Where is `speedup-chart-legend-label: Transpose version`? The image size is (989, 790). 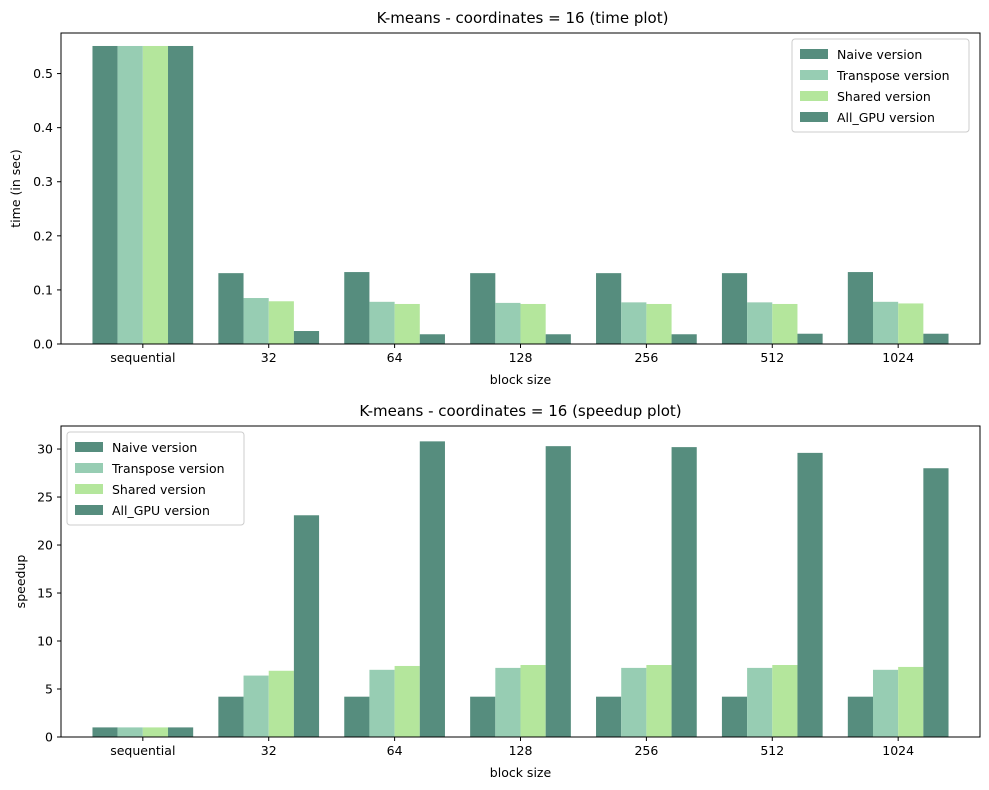
speedup-chart-legend-label: Transpose version is located at coordinates (168, 468).